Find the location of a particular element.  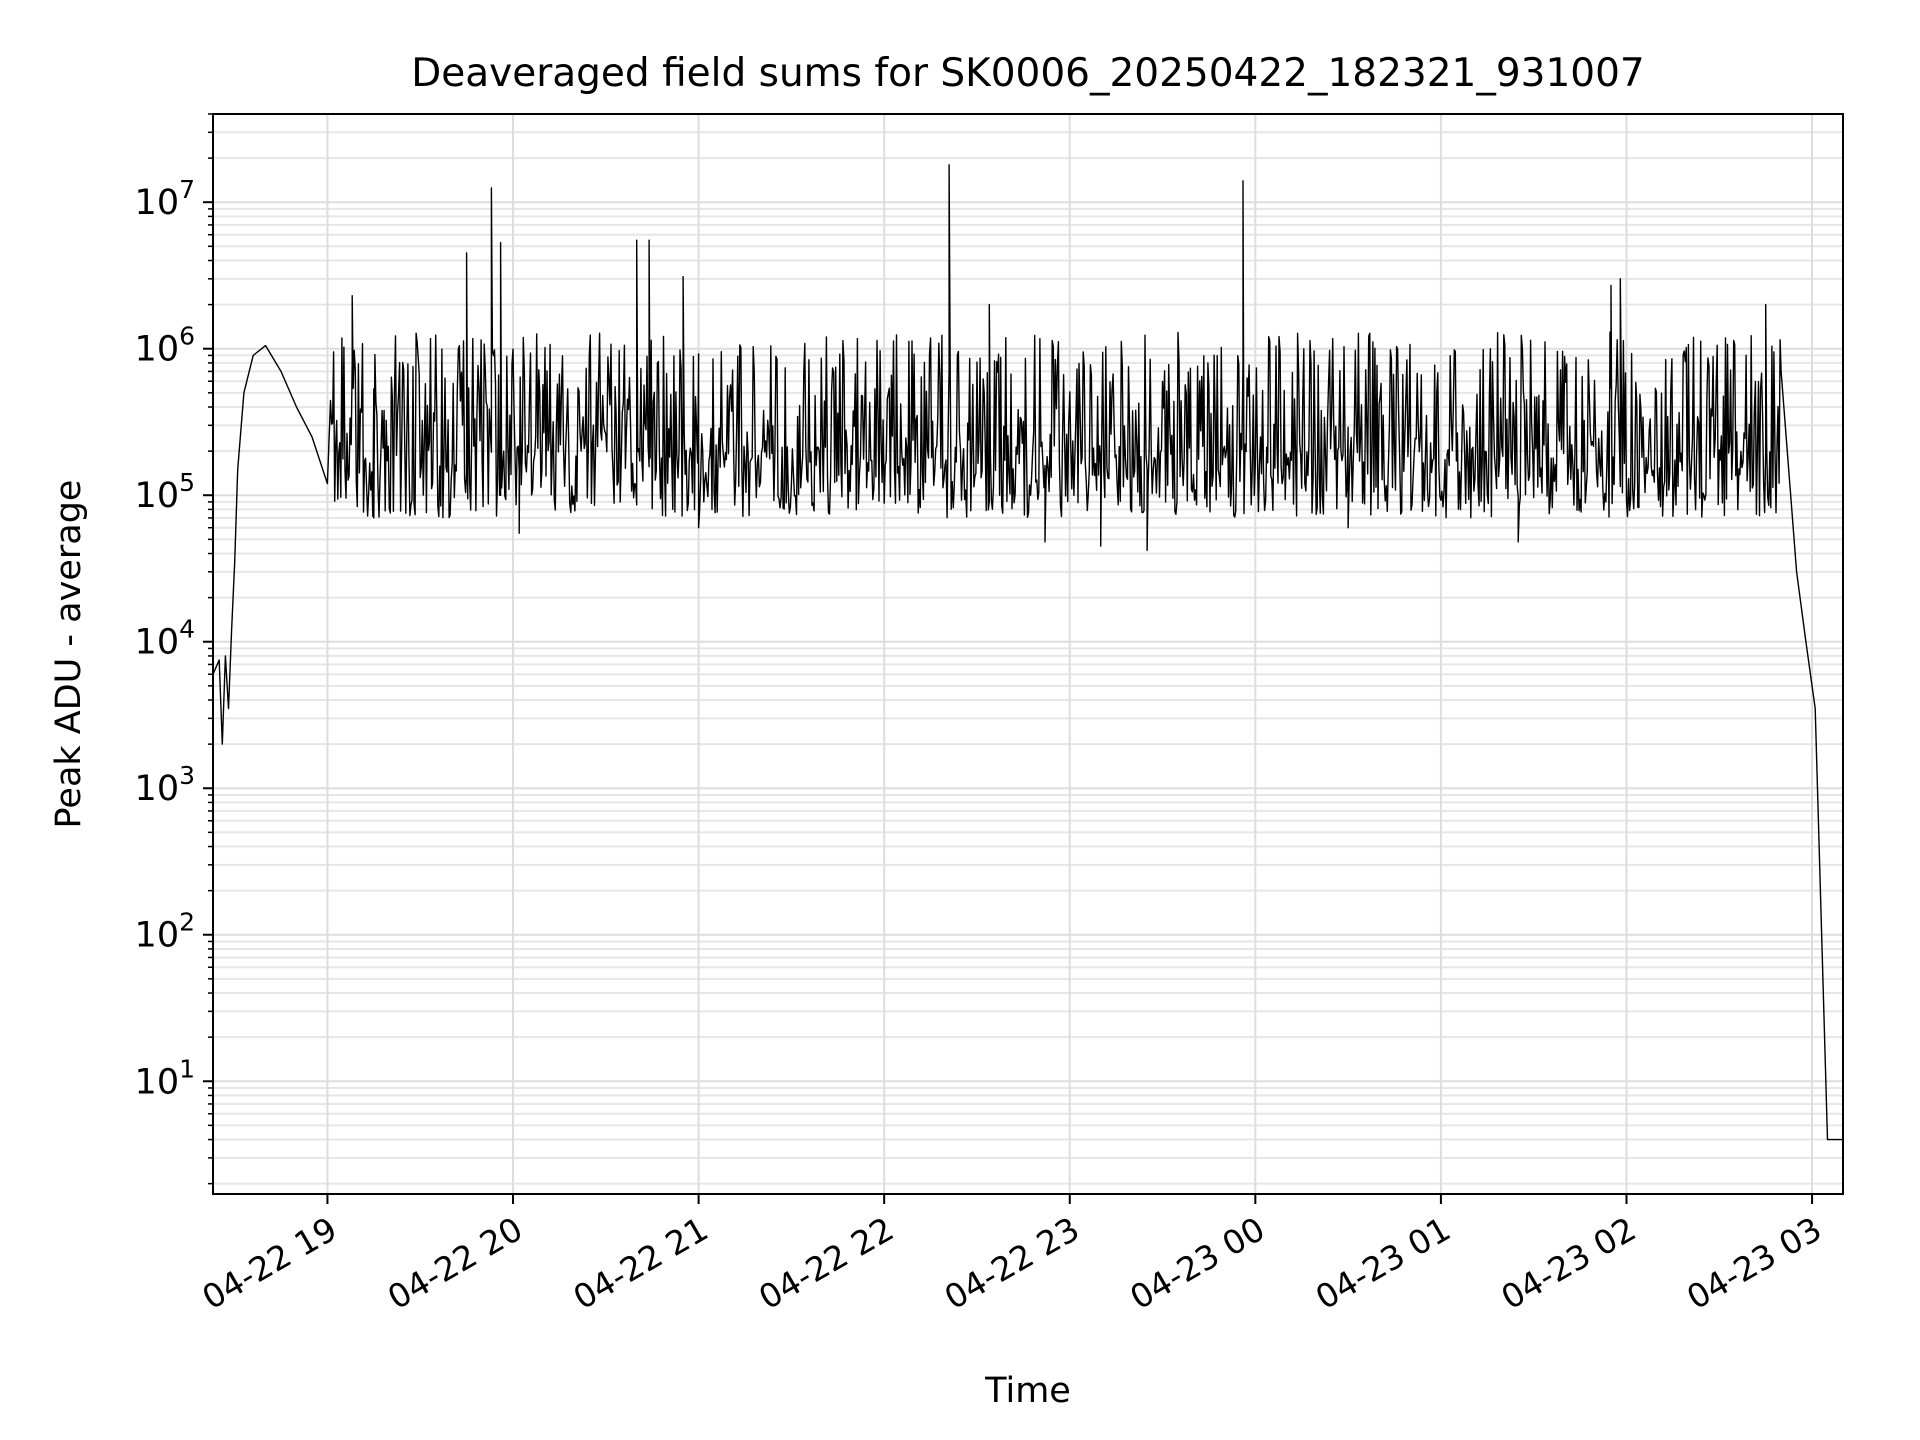

y-tick-label-exponent: 3 is located at coordinates (187, 775).